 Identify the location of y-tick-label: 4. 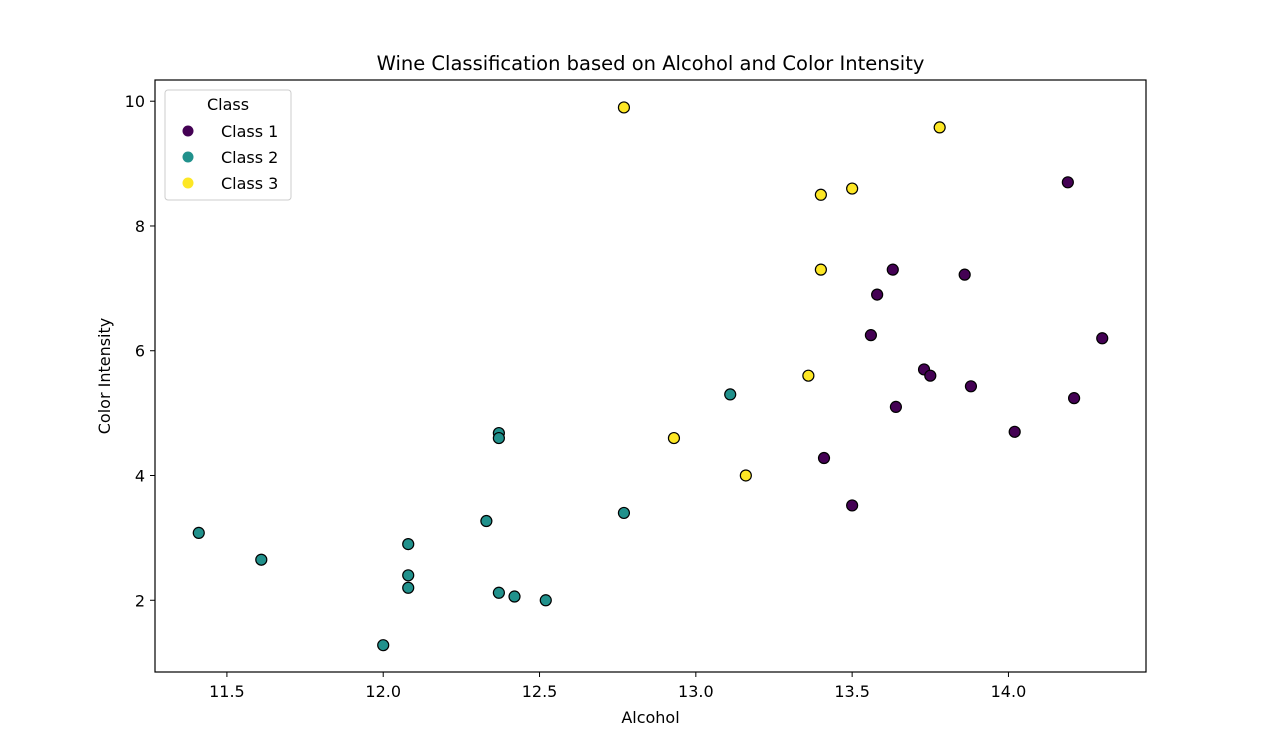
(140, 475).